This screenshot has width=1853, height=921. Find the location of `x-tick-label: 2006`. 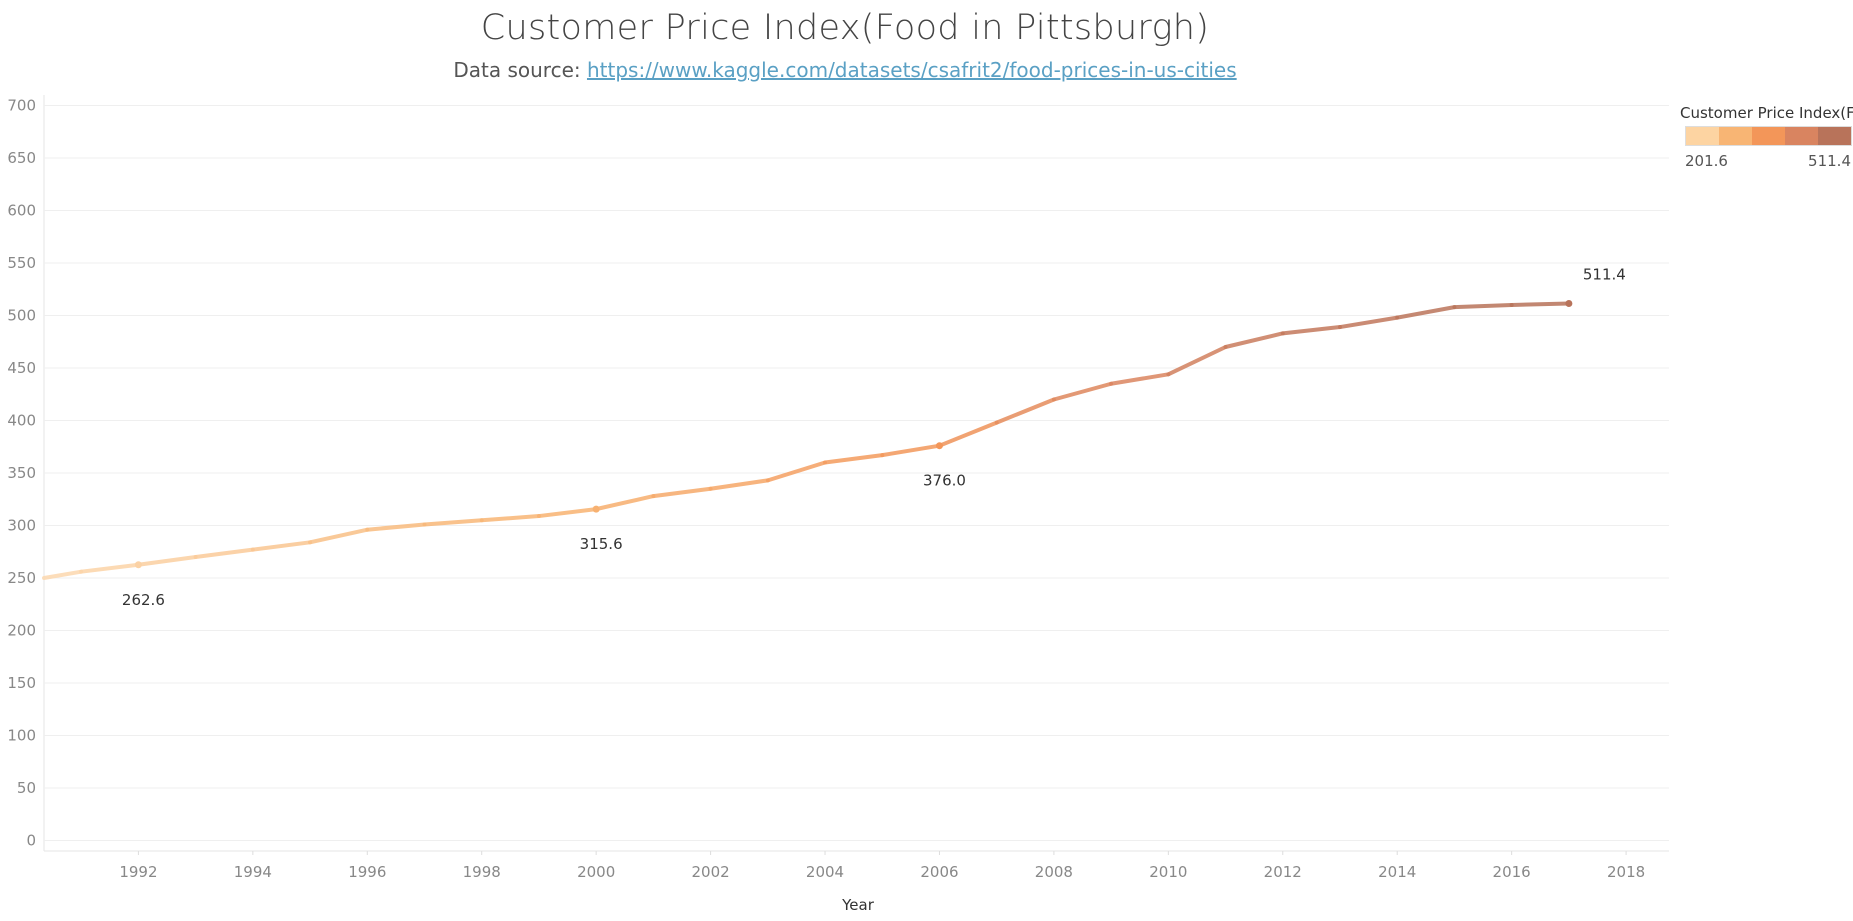

x-tick-label: 2006 is located at coordinates (939, 872).